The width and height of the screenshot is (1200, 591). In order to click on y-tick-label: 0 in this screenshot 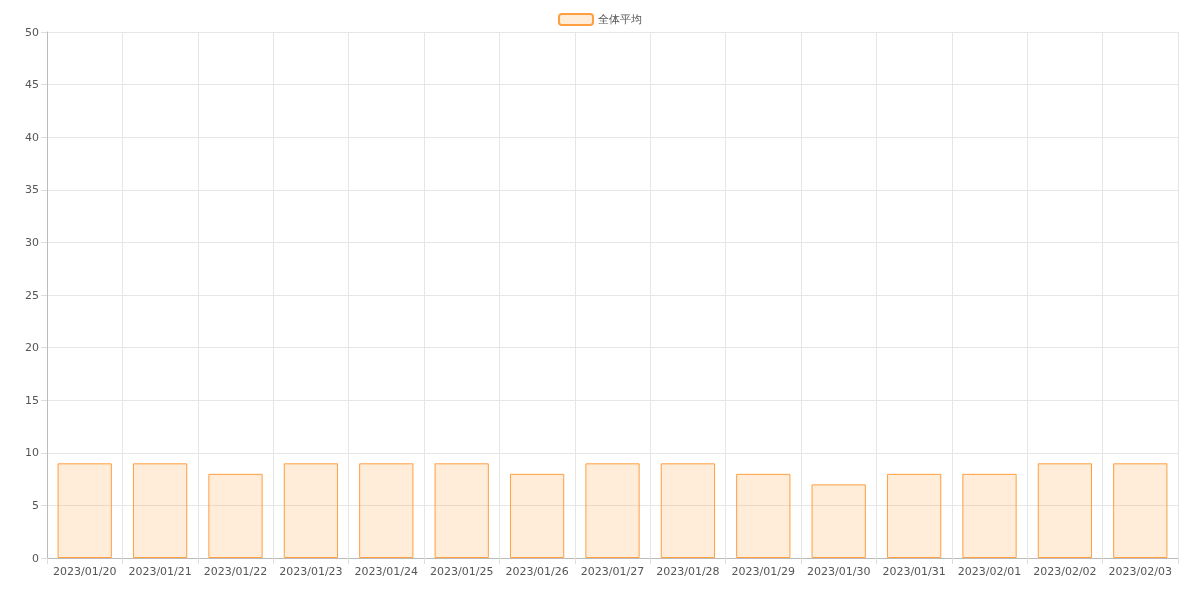, I will do `click(35, 558)`.